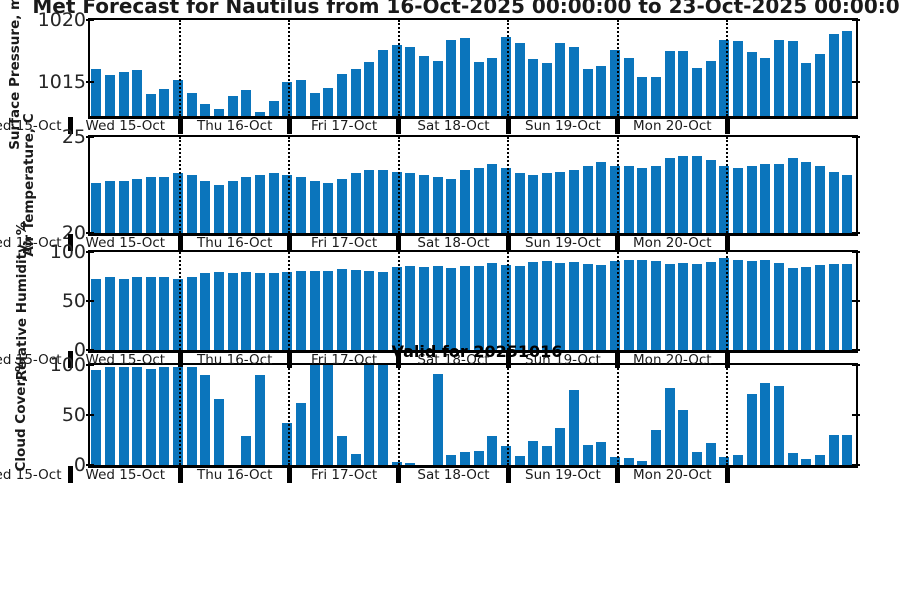 Image resolution: width=900 pixels, height=600 pixels. I want to click on day-label: Sun 19-Oct, so click(563, 126).